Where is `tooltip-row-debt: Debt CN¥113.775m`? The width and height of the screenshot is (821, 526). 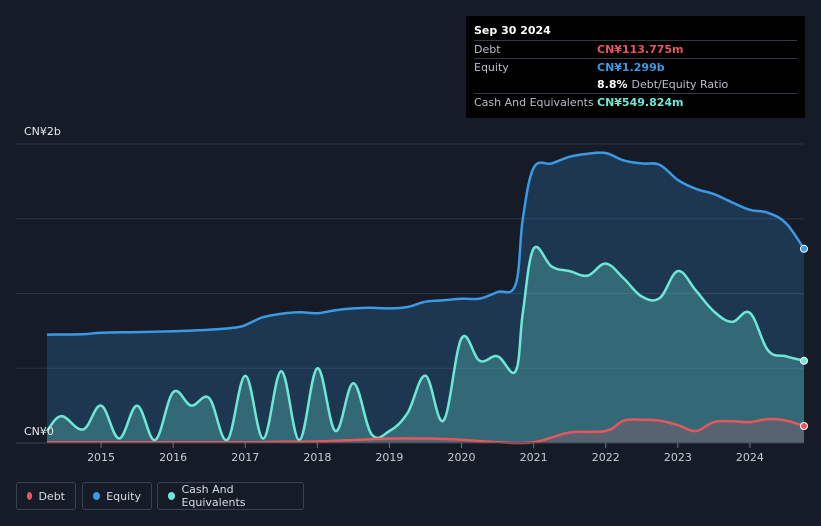
tooltip-row-debt: Debt CN¥113.775m is located at coordinates (635, 49).